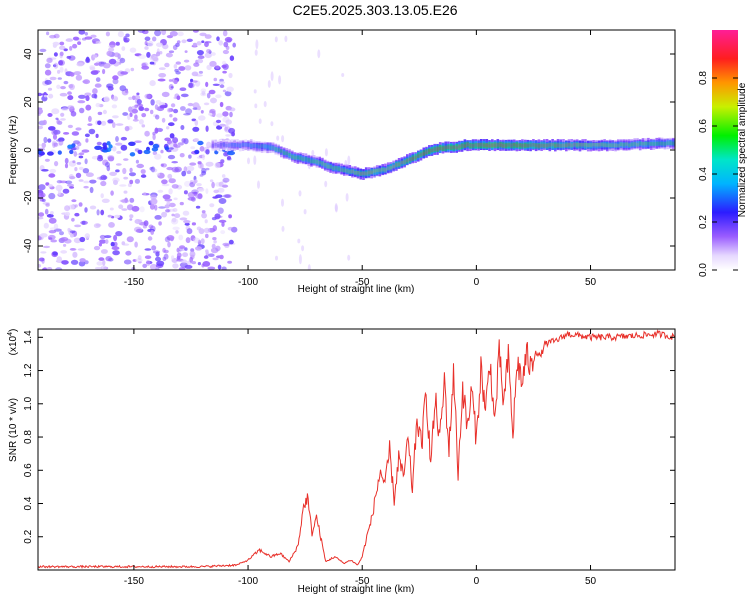  What do you see at coordinates (28, 437) in the screenshot?
I see `bot-ytick-label: 0.8` at bounding box center [28, 437].